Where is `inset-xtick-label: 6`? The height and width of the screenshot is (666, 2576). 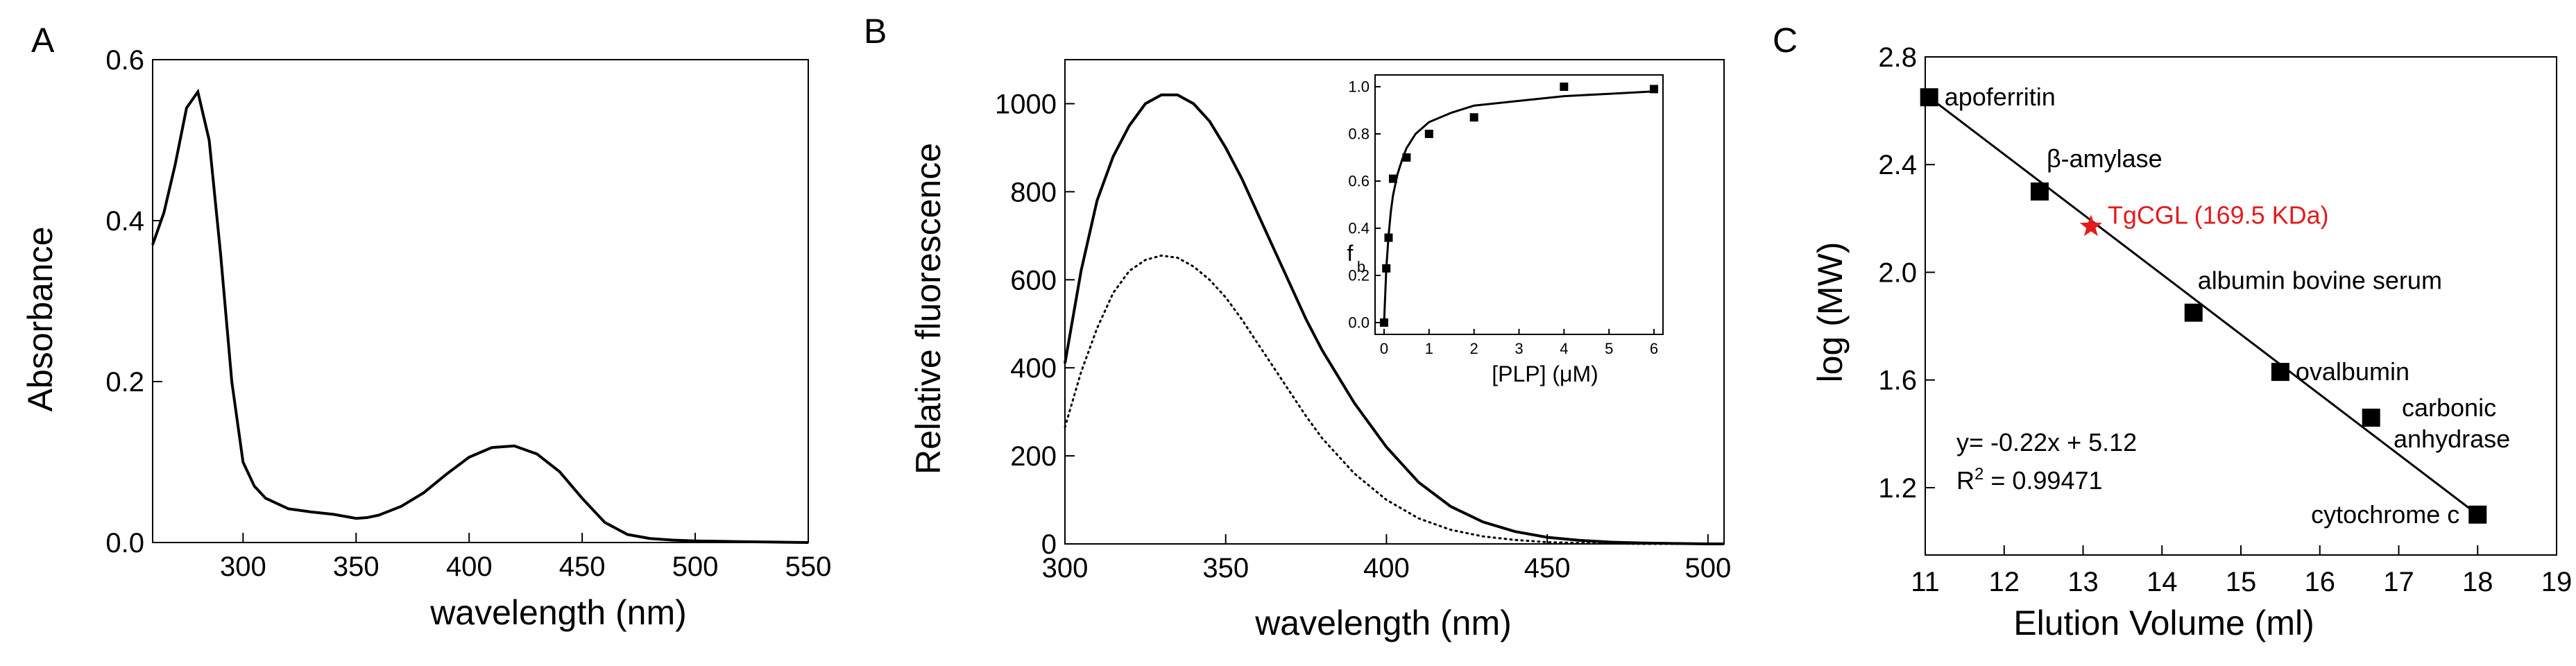 inset-xtick-label: 6 is located at coordinates (1654, 348).